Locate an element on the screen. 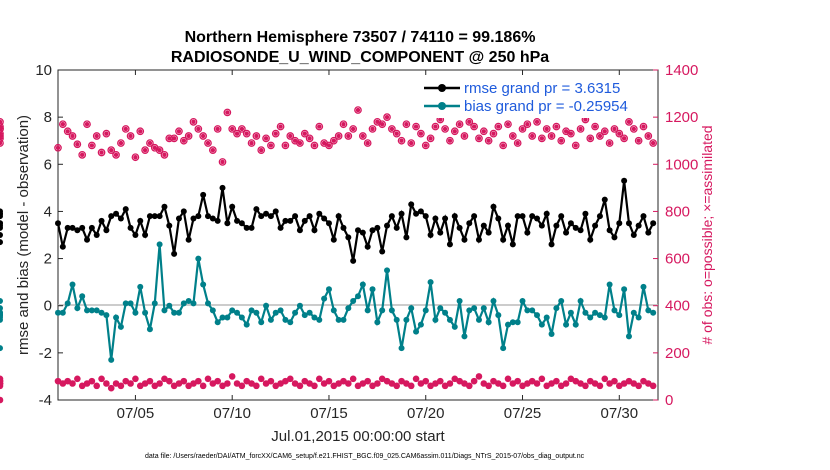  x-tick-label: 07/10 is located at coordinates (232, 413).